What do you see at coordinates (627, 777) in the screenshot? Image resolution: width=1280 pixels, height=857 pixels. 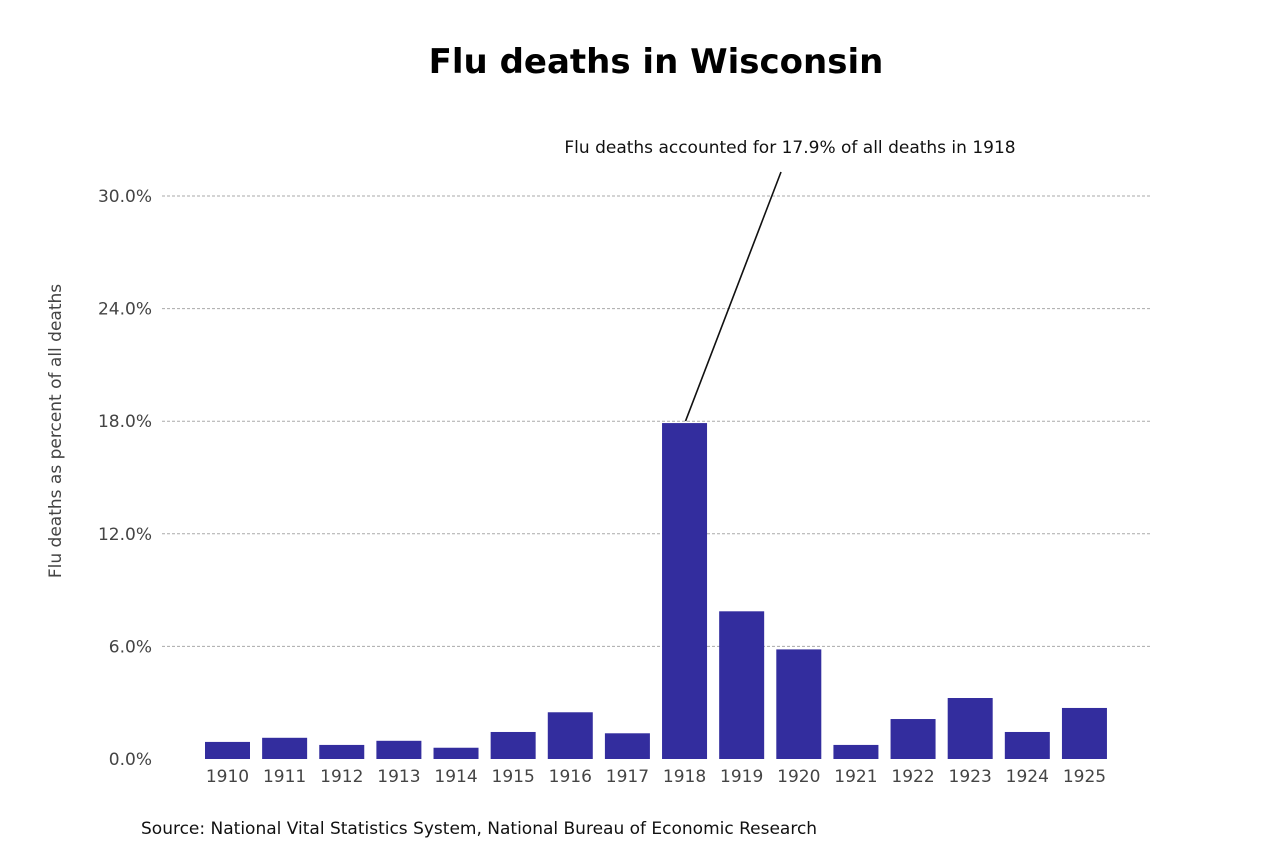 I see `x-tick-label: 1917` at bounding box center [627, 777].